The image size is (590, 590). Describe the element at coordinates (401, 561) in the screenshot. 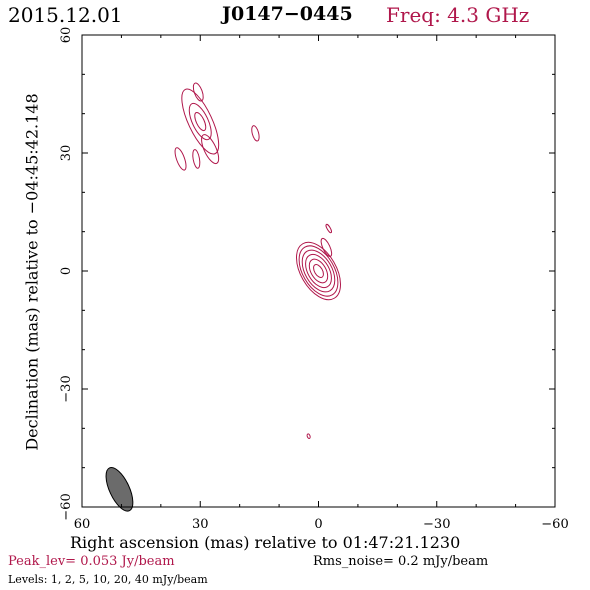

I see `rms-noise: Rms_noise= 0.2 mJy/beam` at that location.